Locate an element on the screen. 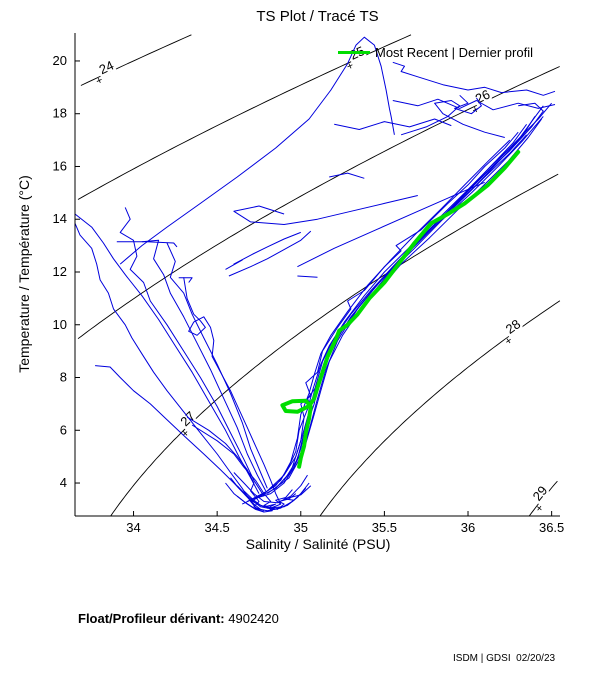 The width and height of the screenshot is (611, 675). x-tick-label: 34 is located at coordinates (133, 527).